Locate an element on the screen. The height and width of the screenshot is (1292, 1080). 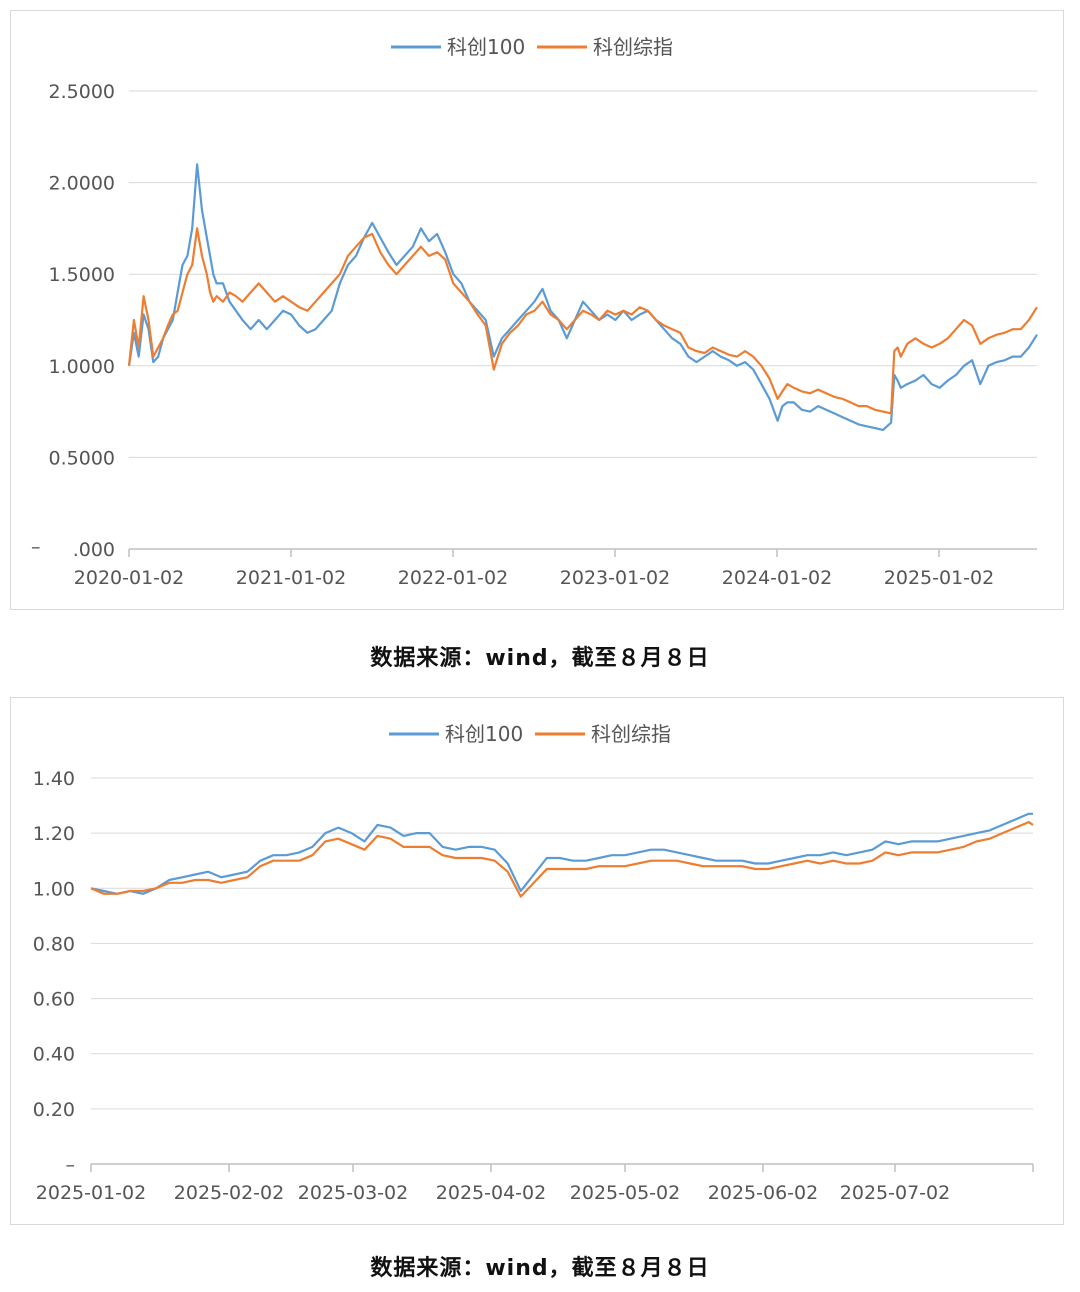
source-caption-1: 数据来源：wind，截至８月８日 is located at coordinates (540, 658).